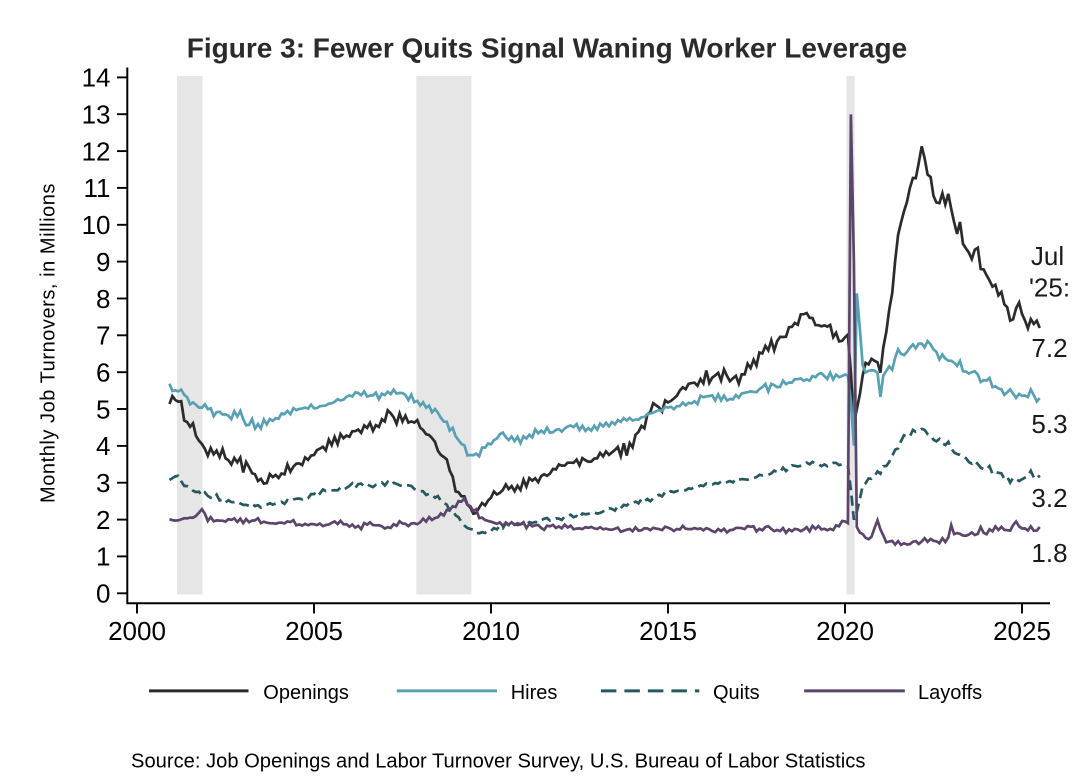 The image size is (1078, 784). Describe the element at coordinates (103, 409) in the screenshot. I see `svg-text: 5` at that location.